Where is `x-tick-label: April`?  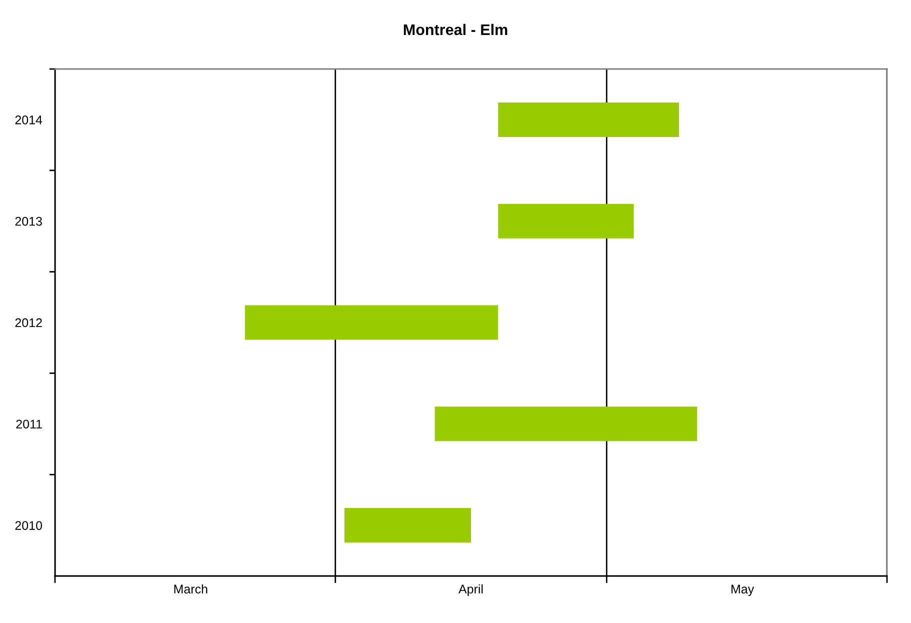
x-tick-label: April is located at coordinates (470, 590).